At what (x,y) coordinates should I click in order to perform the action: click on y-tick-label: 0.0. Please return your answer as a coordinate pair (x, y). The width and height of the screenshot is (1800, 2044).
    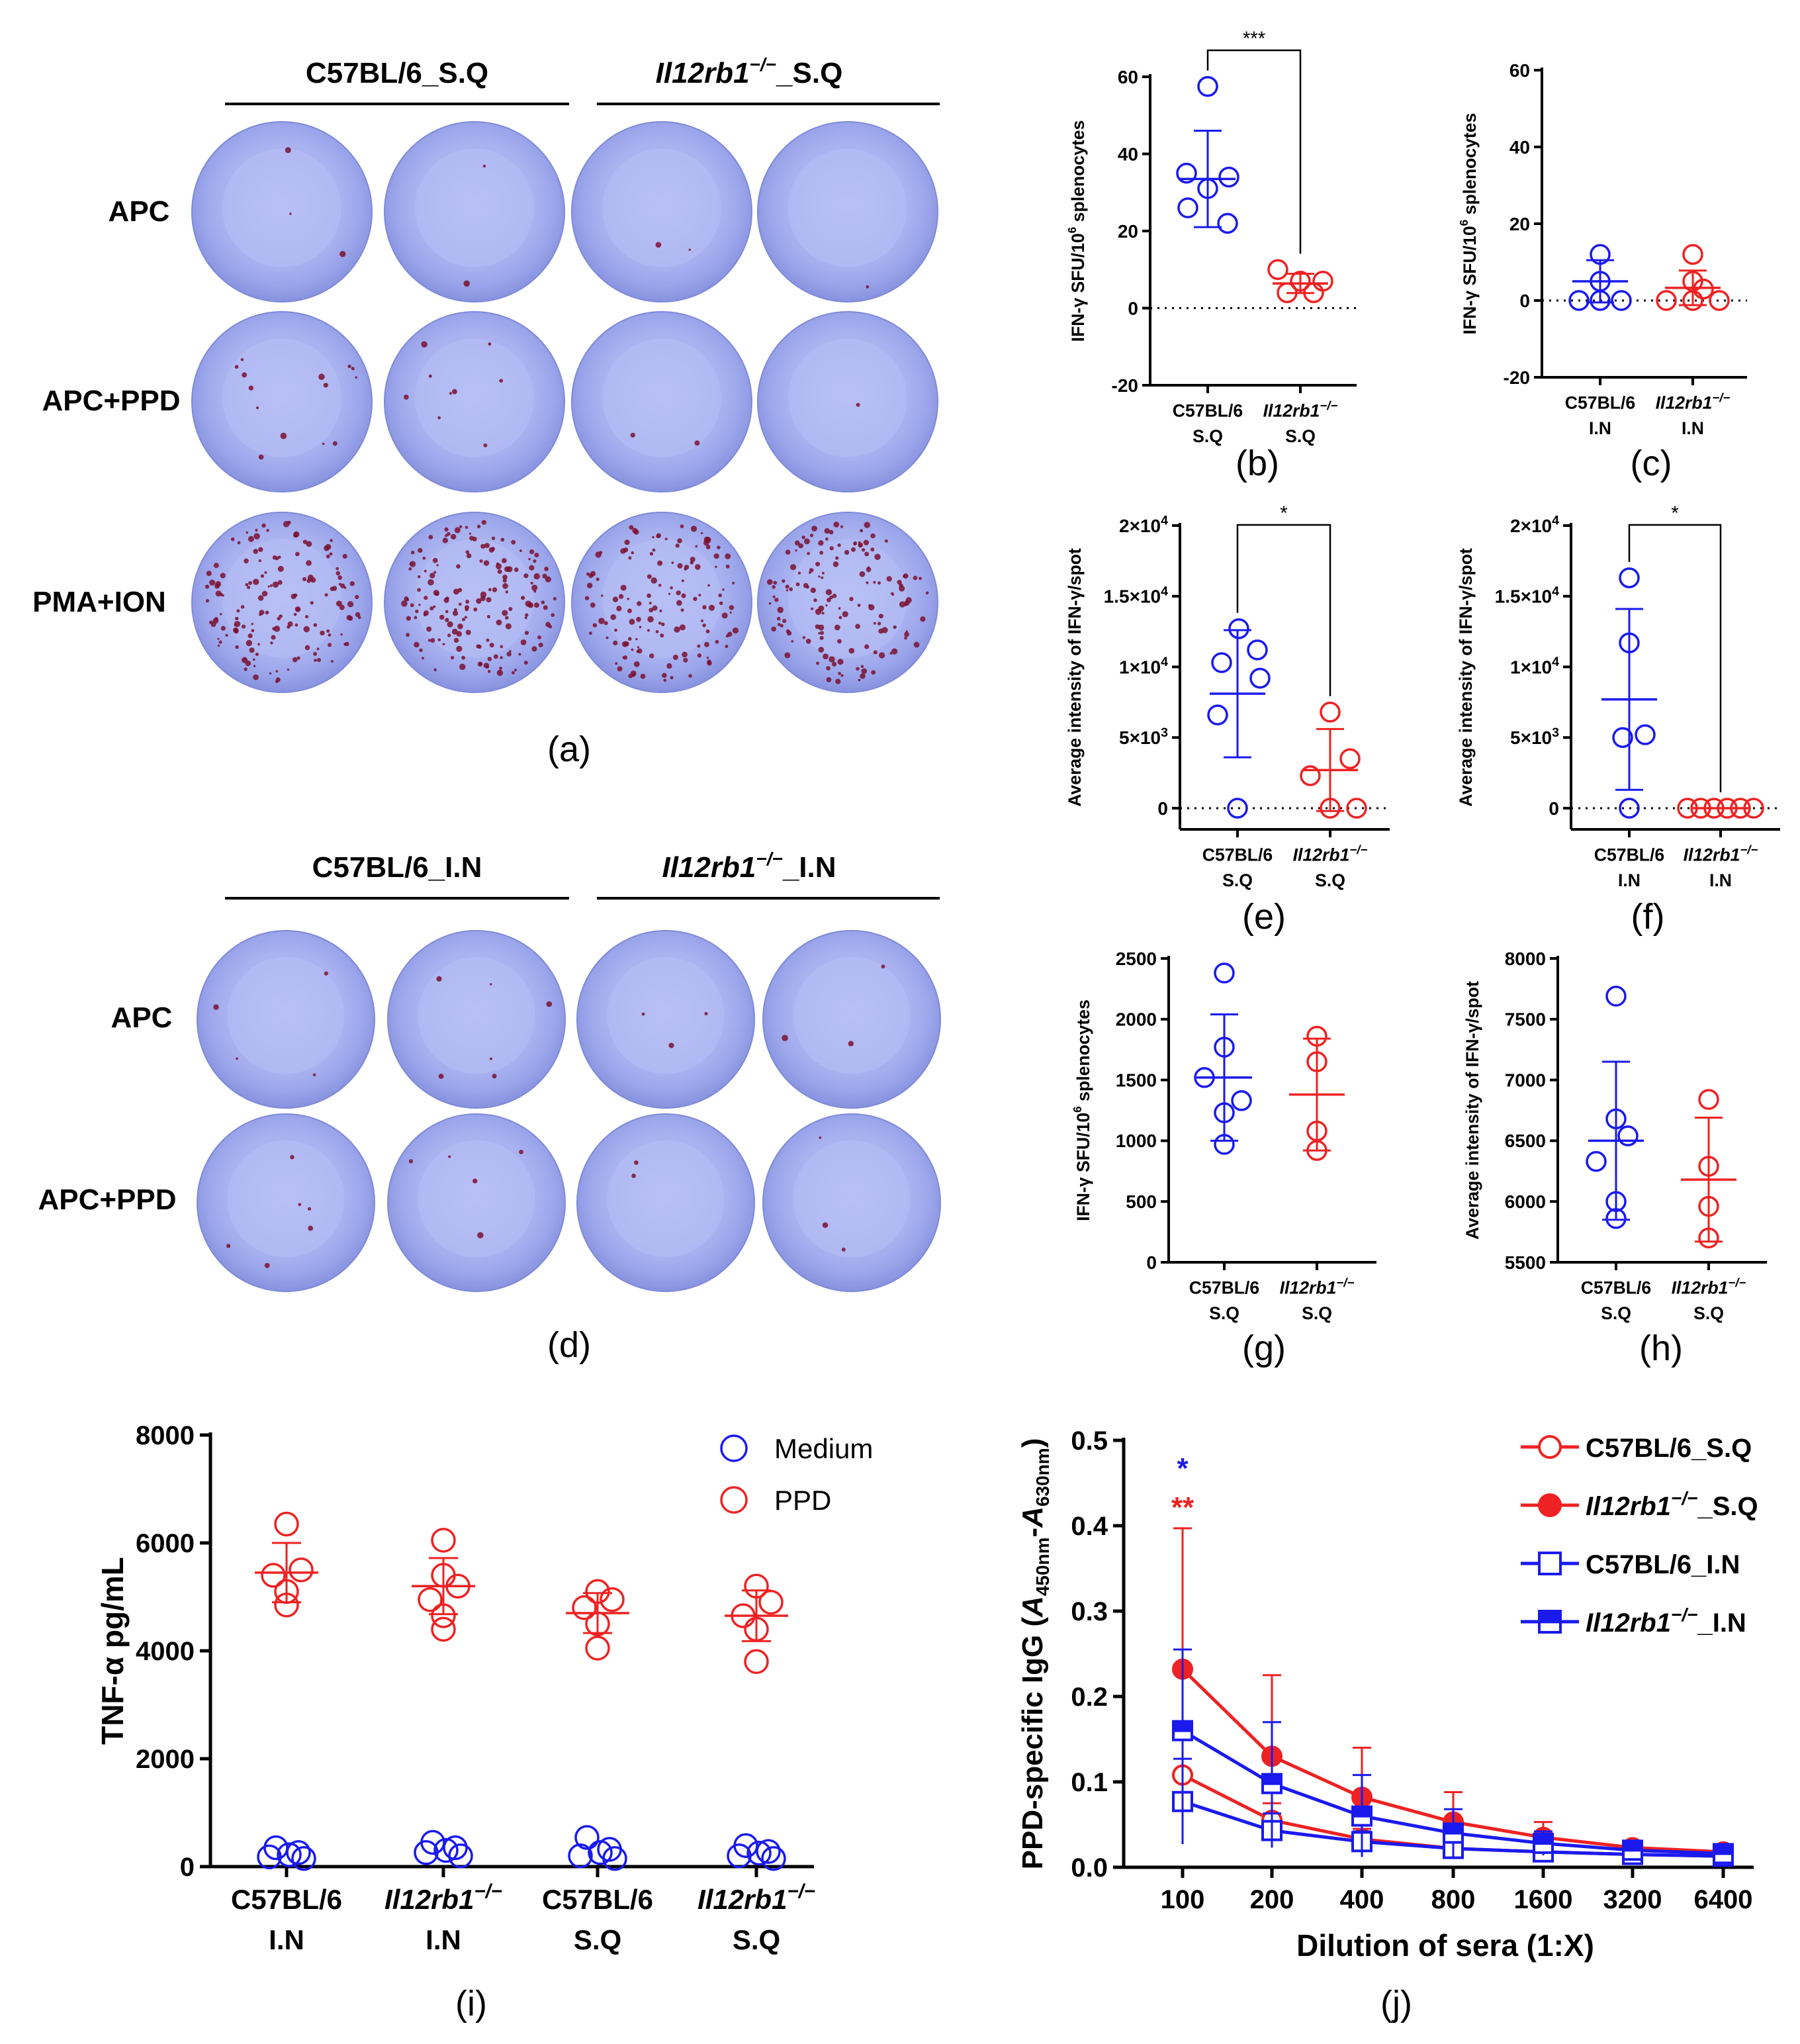
    Looking at the image, I should click on (1089, 1867).